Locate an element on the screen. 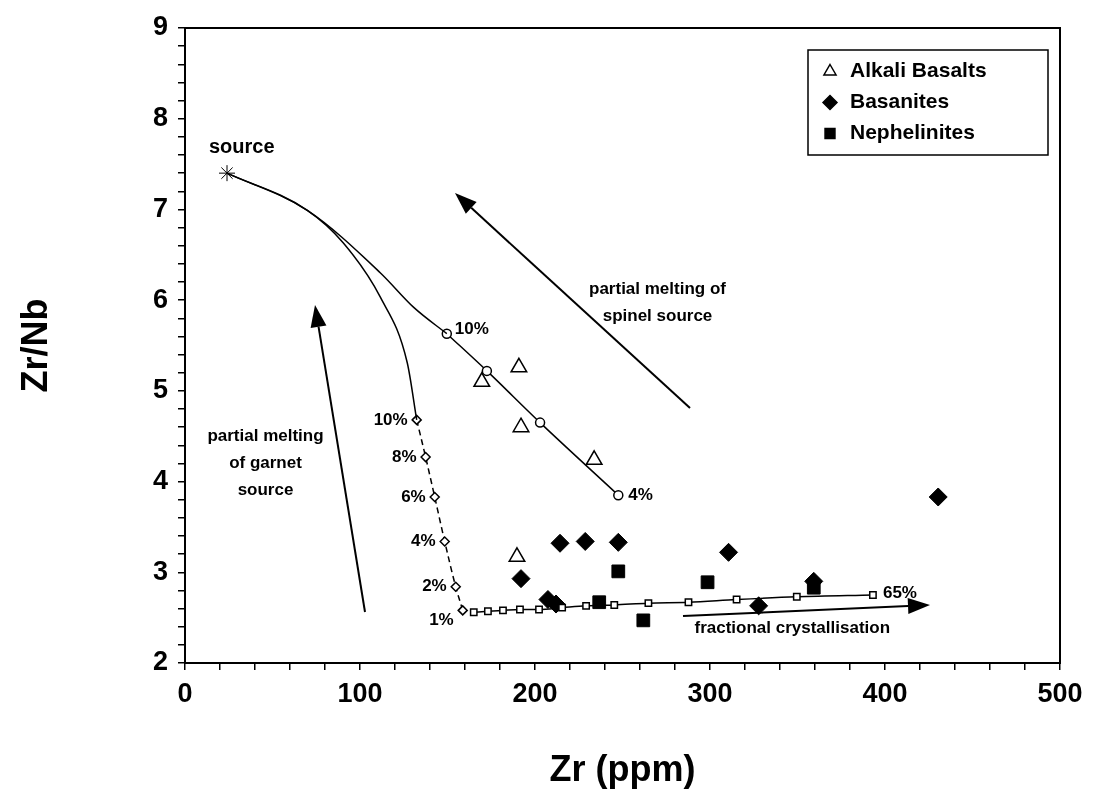  y-axis-title: Zr/Nb is located at coordinates (34, 345).